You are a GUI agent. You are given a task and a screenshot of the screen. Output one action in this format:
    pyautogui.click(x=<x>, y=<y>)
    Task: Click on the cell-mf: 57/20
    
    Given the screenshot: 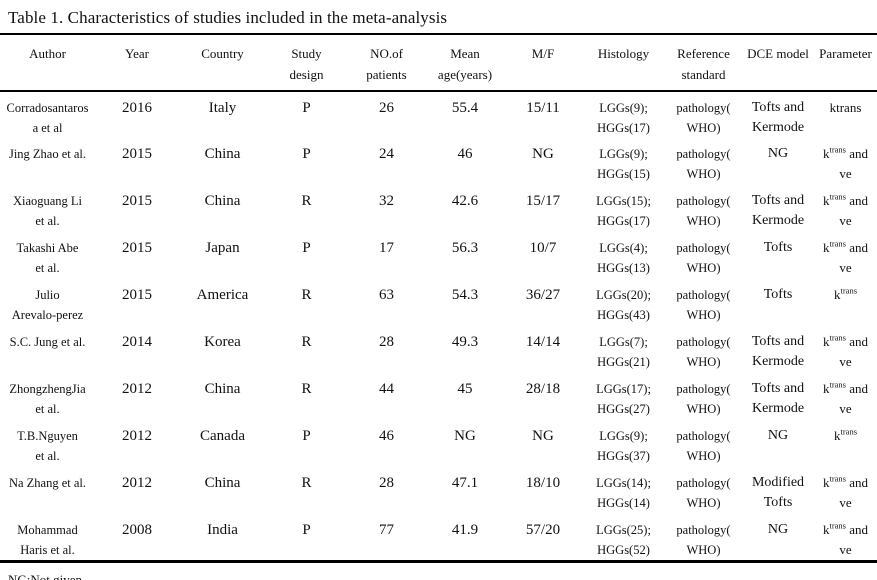 What is the action you would take?
    pyautogui.click(x=543, y=530)
    